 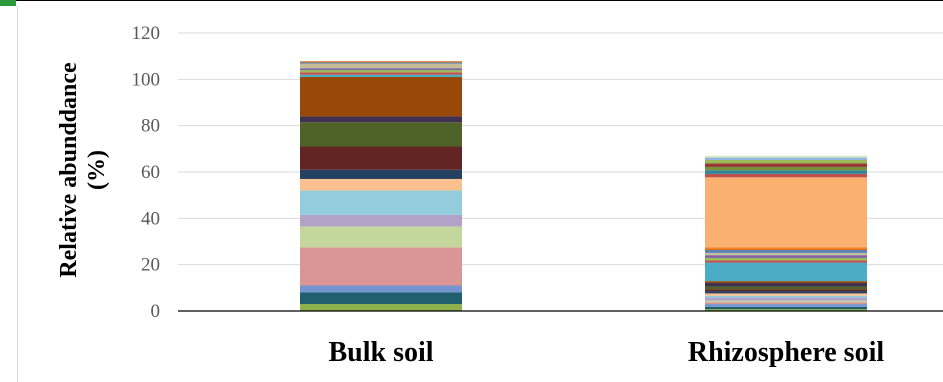 What do you see at coordinates (786, 352) in the screenshot?
I see `category-label: Rhizosphere soil` at bounding box center [786, 352].